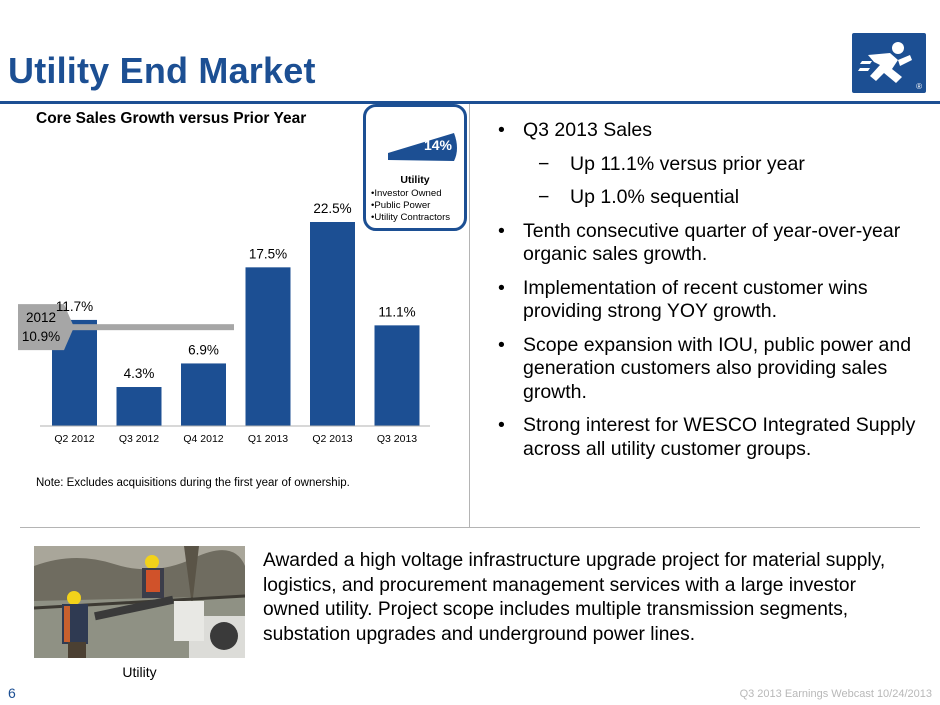 This screenshot has width=940, height=705. I want to click on bar-value-label: 6.9%, so click(203, 349).